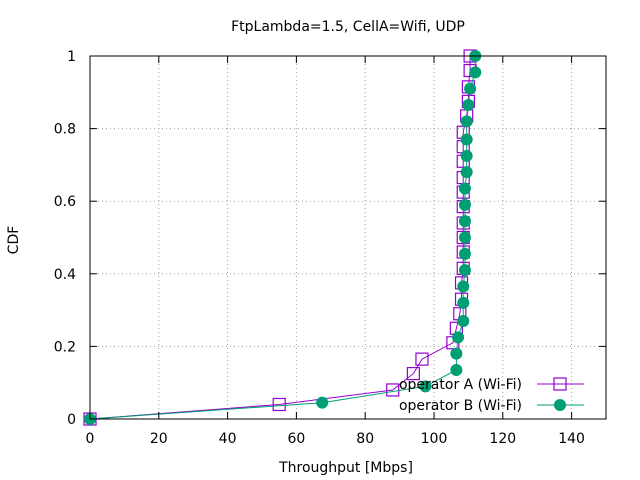  What do you see at coordinates (65, 347) in the screenshot?
I see `y-tick-label: 0.2` at bounding box center [65, 347].